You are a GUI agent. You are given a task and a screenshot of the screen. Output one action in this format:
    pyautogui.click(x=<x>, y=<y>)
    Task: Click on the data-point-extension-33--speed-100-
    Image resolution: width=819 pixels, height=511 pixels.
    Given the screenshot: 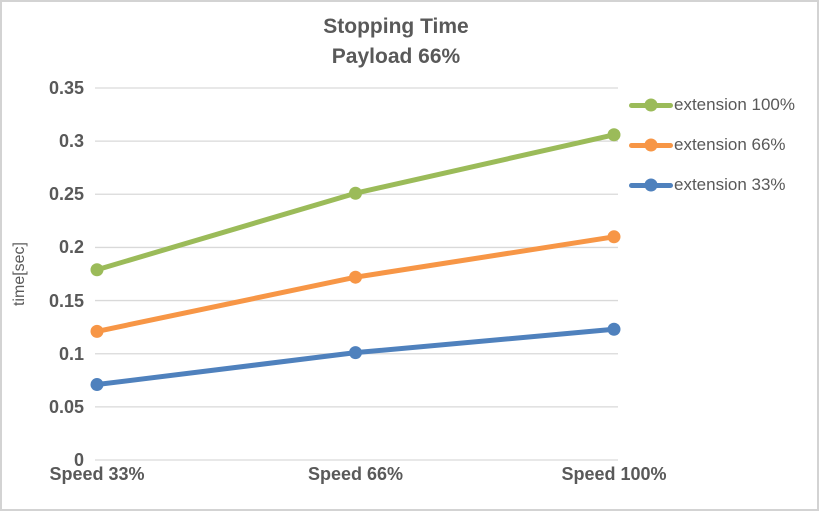 What is the action you would take?
    pyautogui.click(x=614, y=329)
    